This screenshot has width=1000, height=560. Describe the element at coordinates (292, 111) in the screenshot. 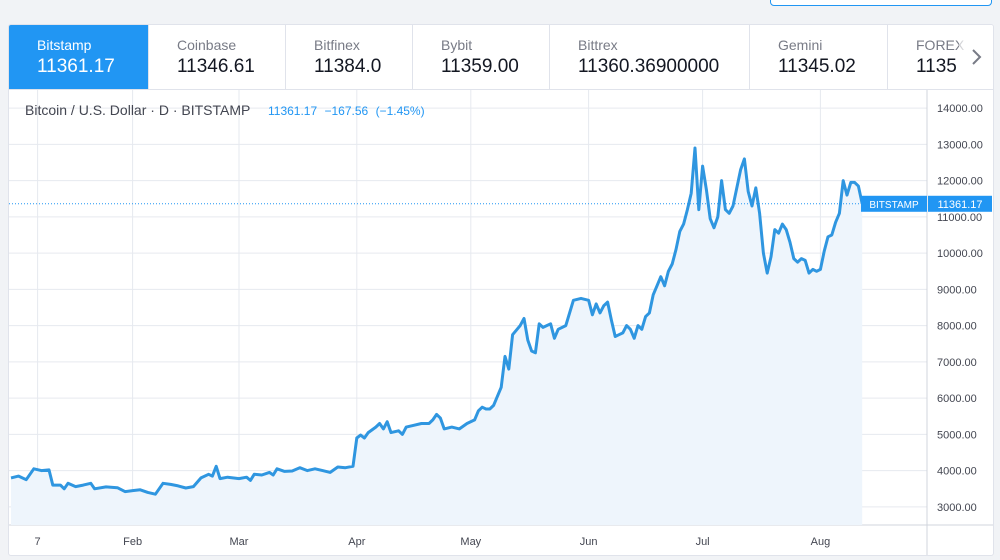

I see `legend-last: 11361.17` at that location.